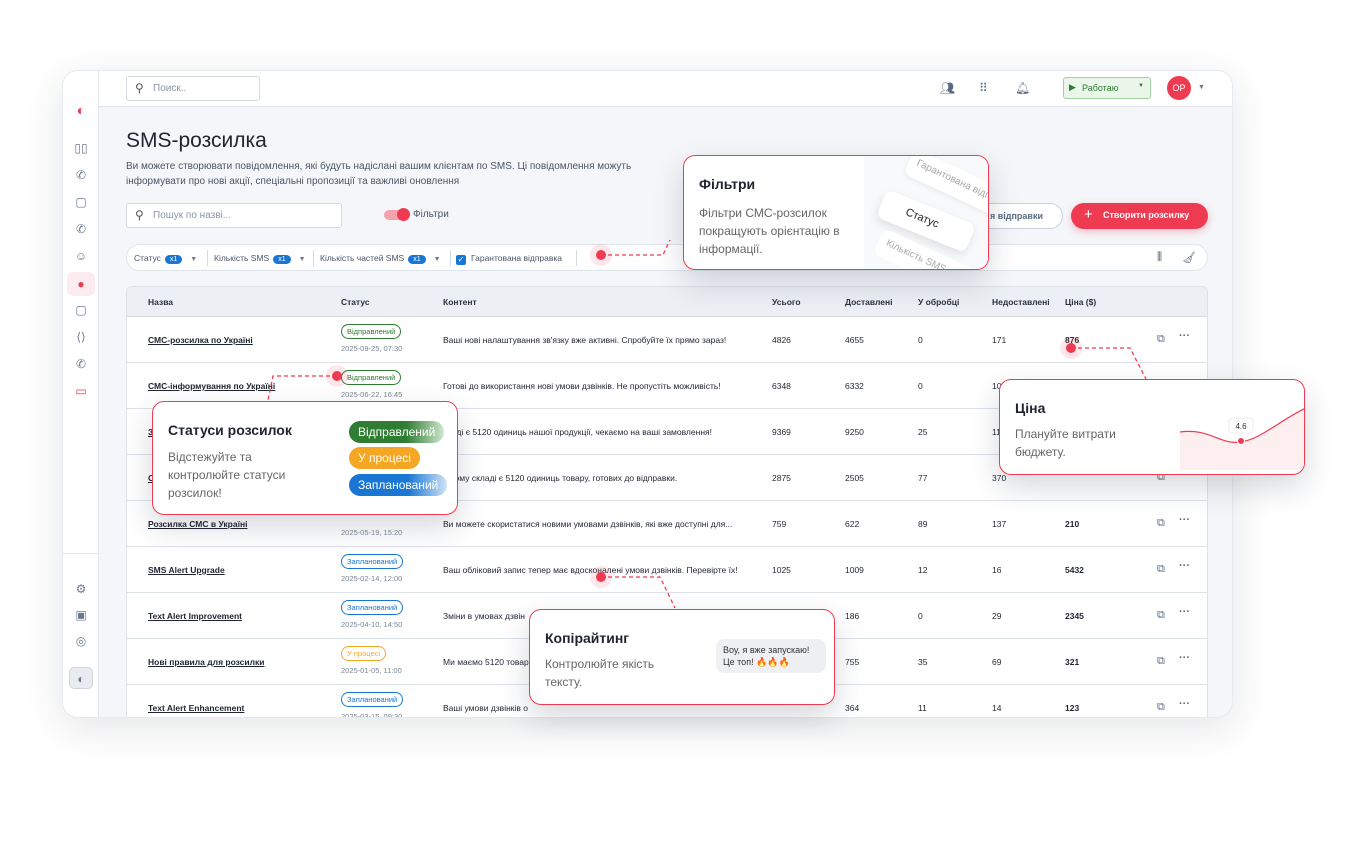 The height and width of the screenshot is (848, 1347). What do you see at coordinates (854, 570) in the screenshot?
I see `delivered-cell: 1009` at bounding box center [854, 570].